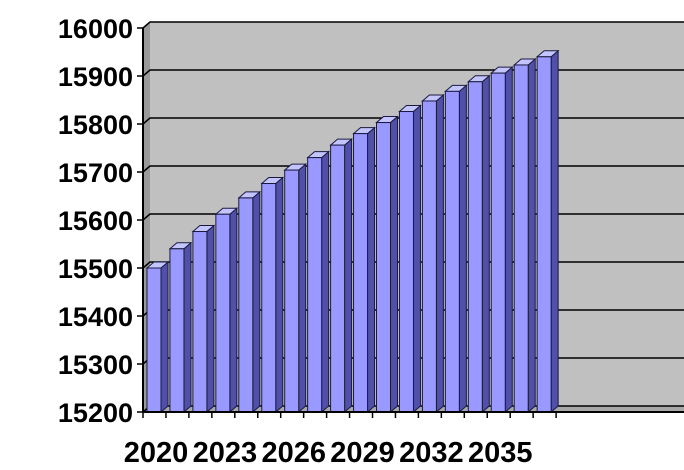  I want to click on x-axis-tick-labels: 2020 2023 2026 2029 2032 2035, so click(328, 453).